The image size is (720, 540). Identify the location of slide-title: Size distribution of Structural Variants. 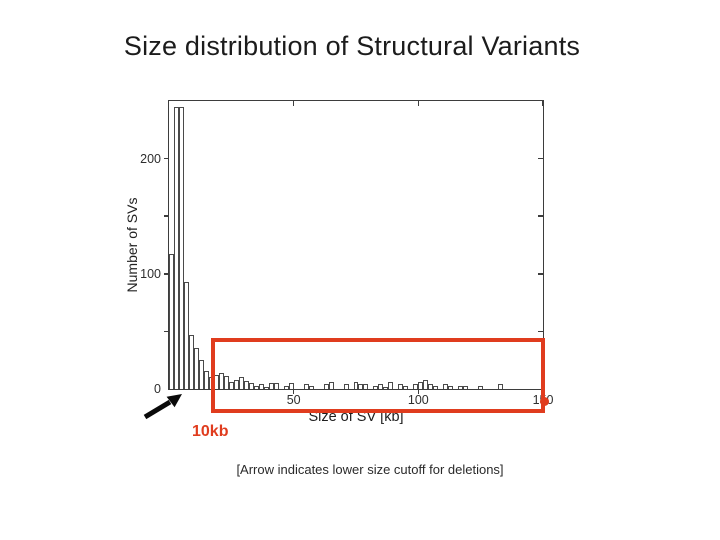
(352, 46).